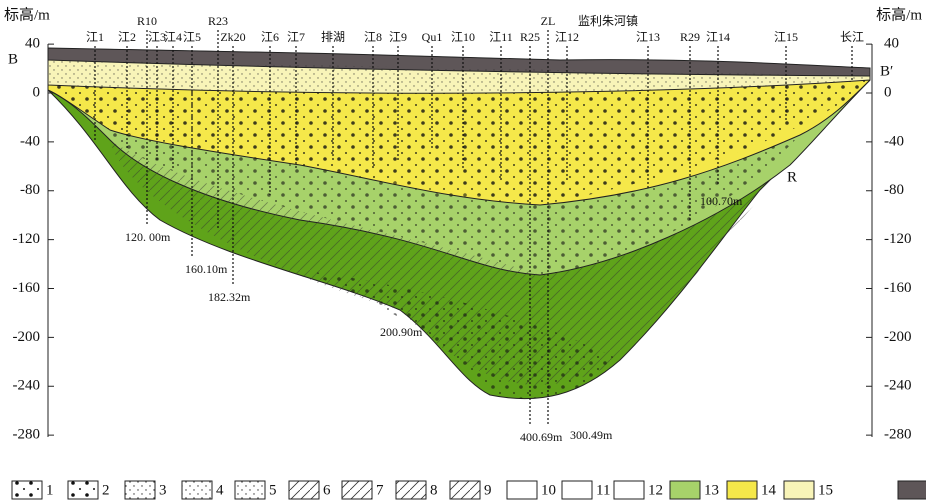 The width and height of the screenshot is (926, 503). What do you see at coordinates (273, 490) in the screenshot?
I see `legend-label: 5` at bounding box center [273, 490].